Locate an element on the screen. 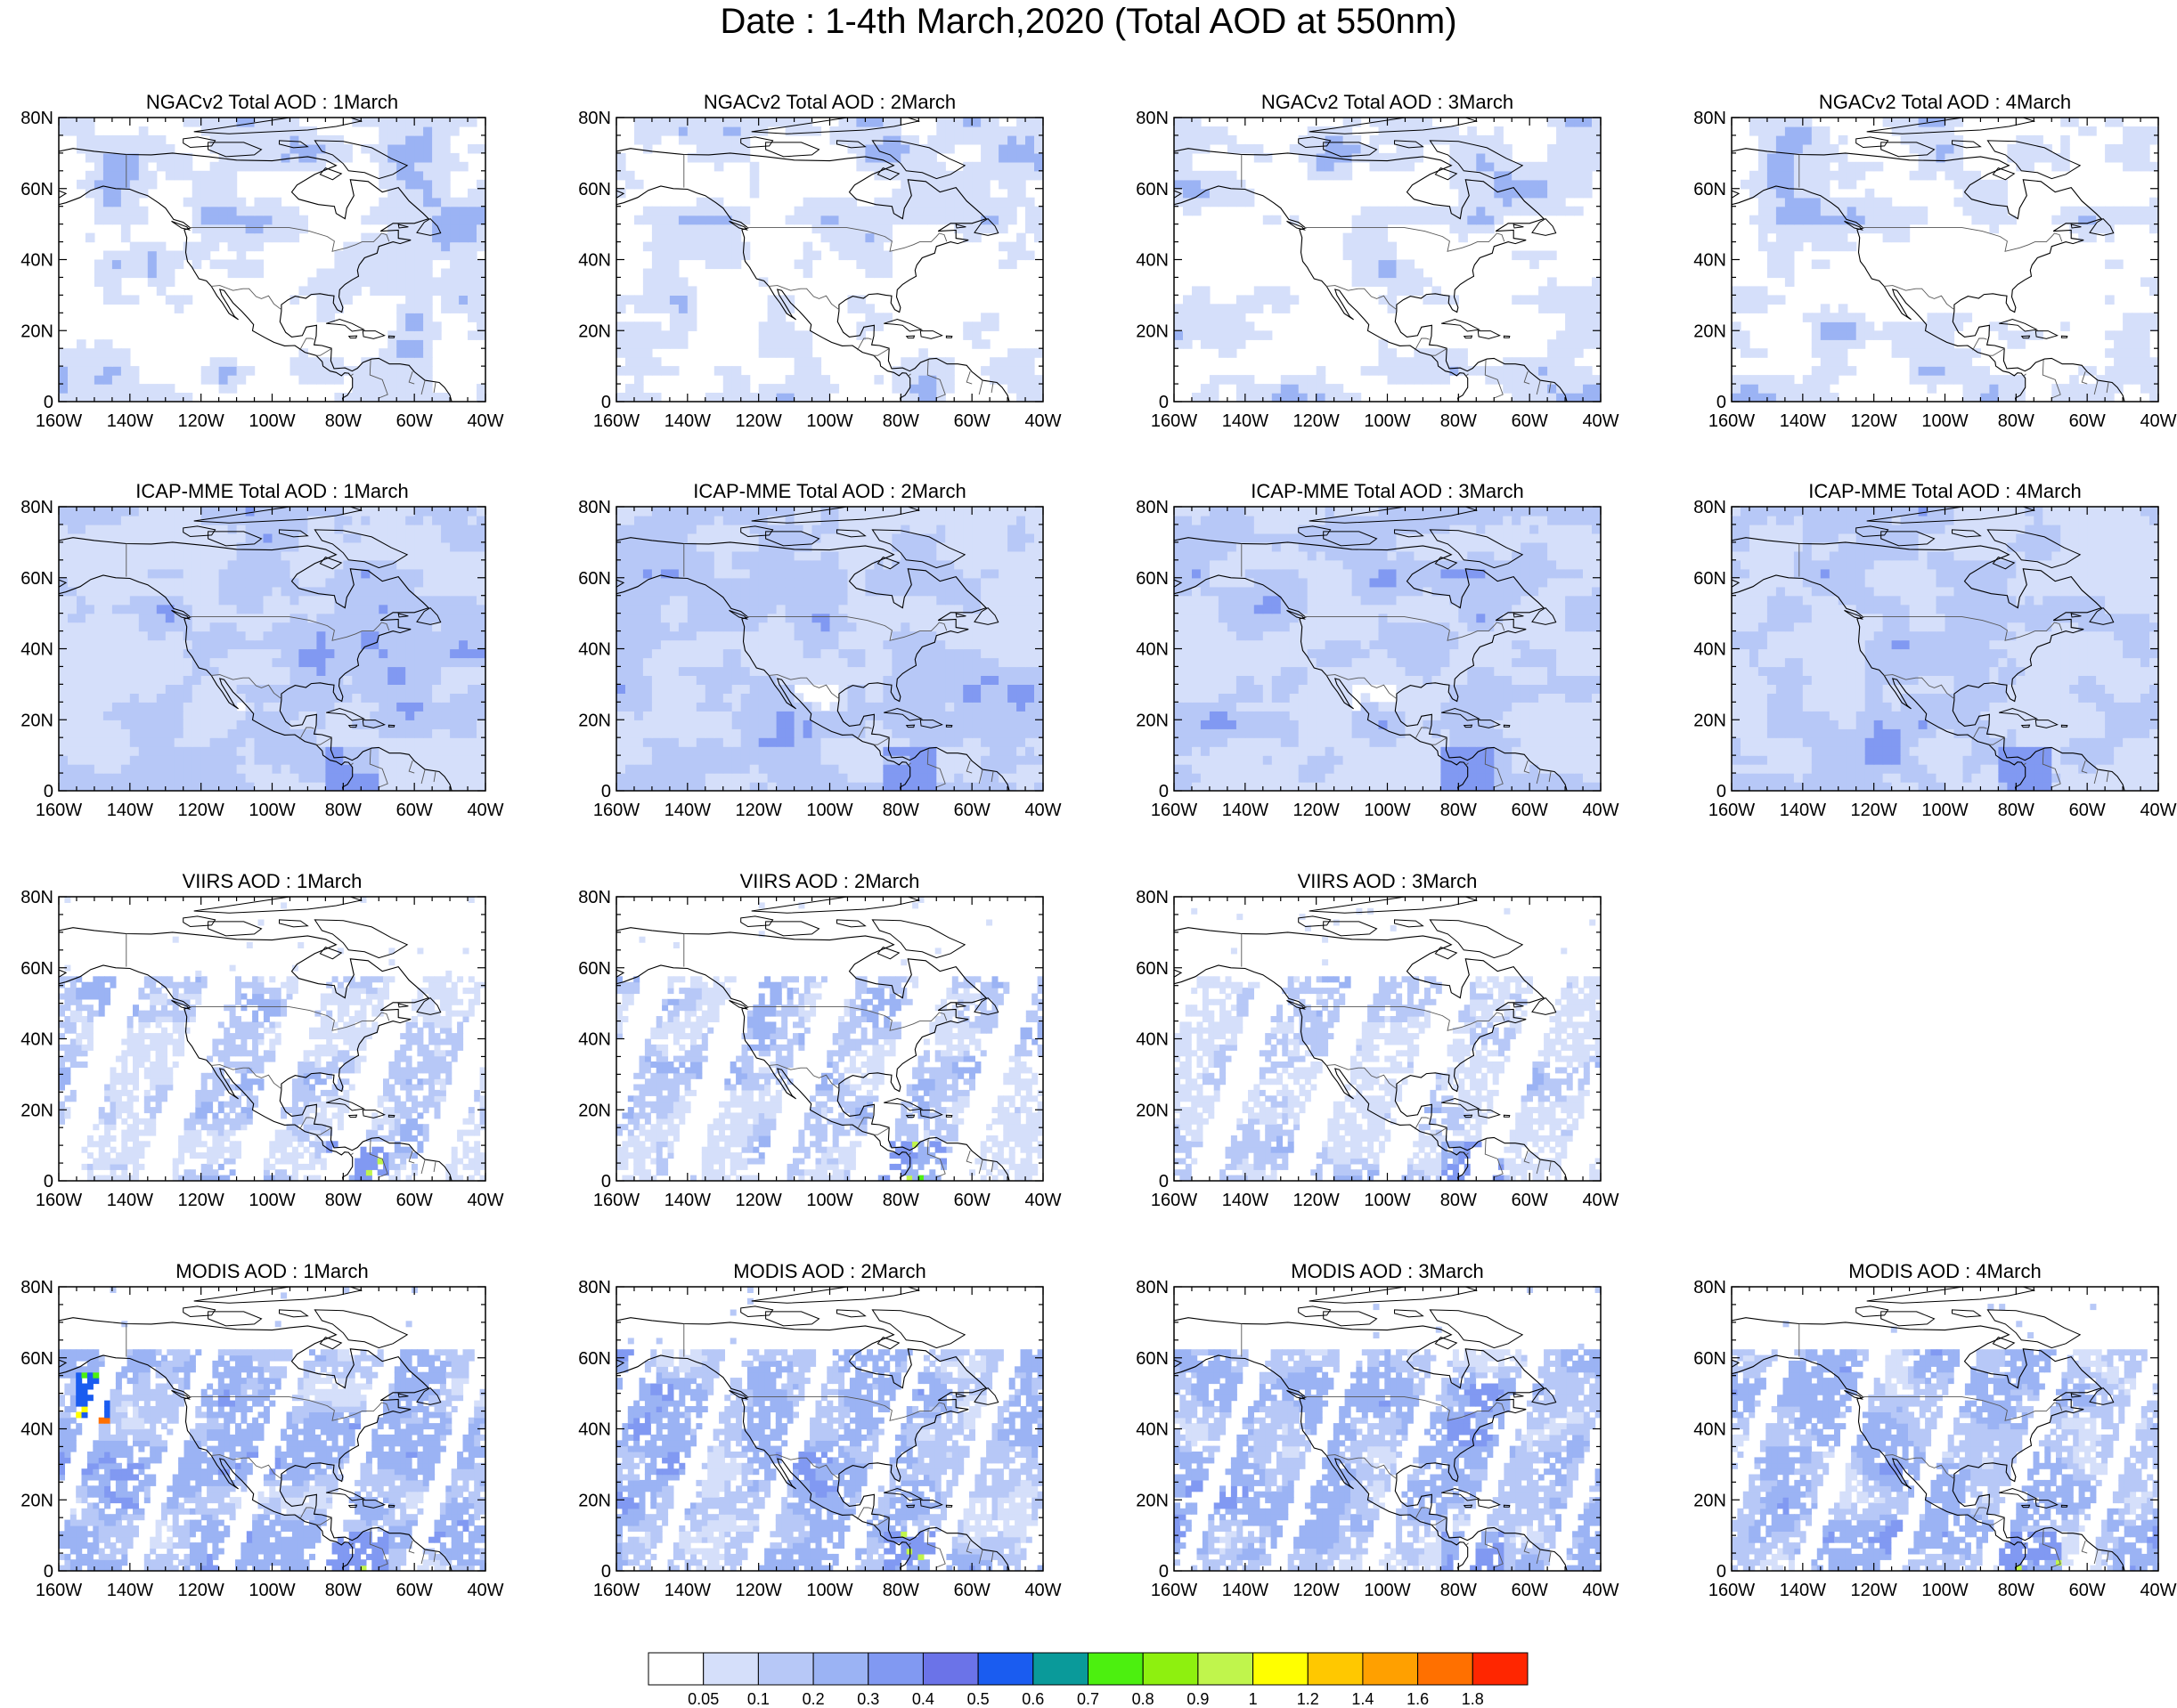 This screenshot has width=2177, height=1708. panel-title: ICAP-MME Total AOD : 2March is located at coordinates (829, 491).